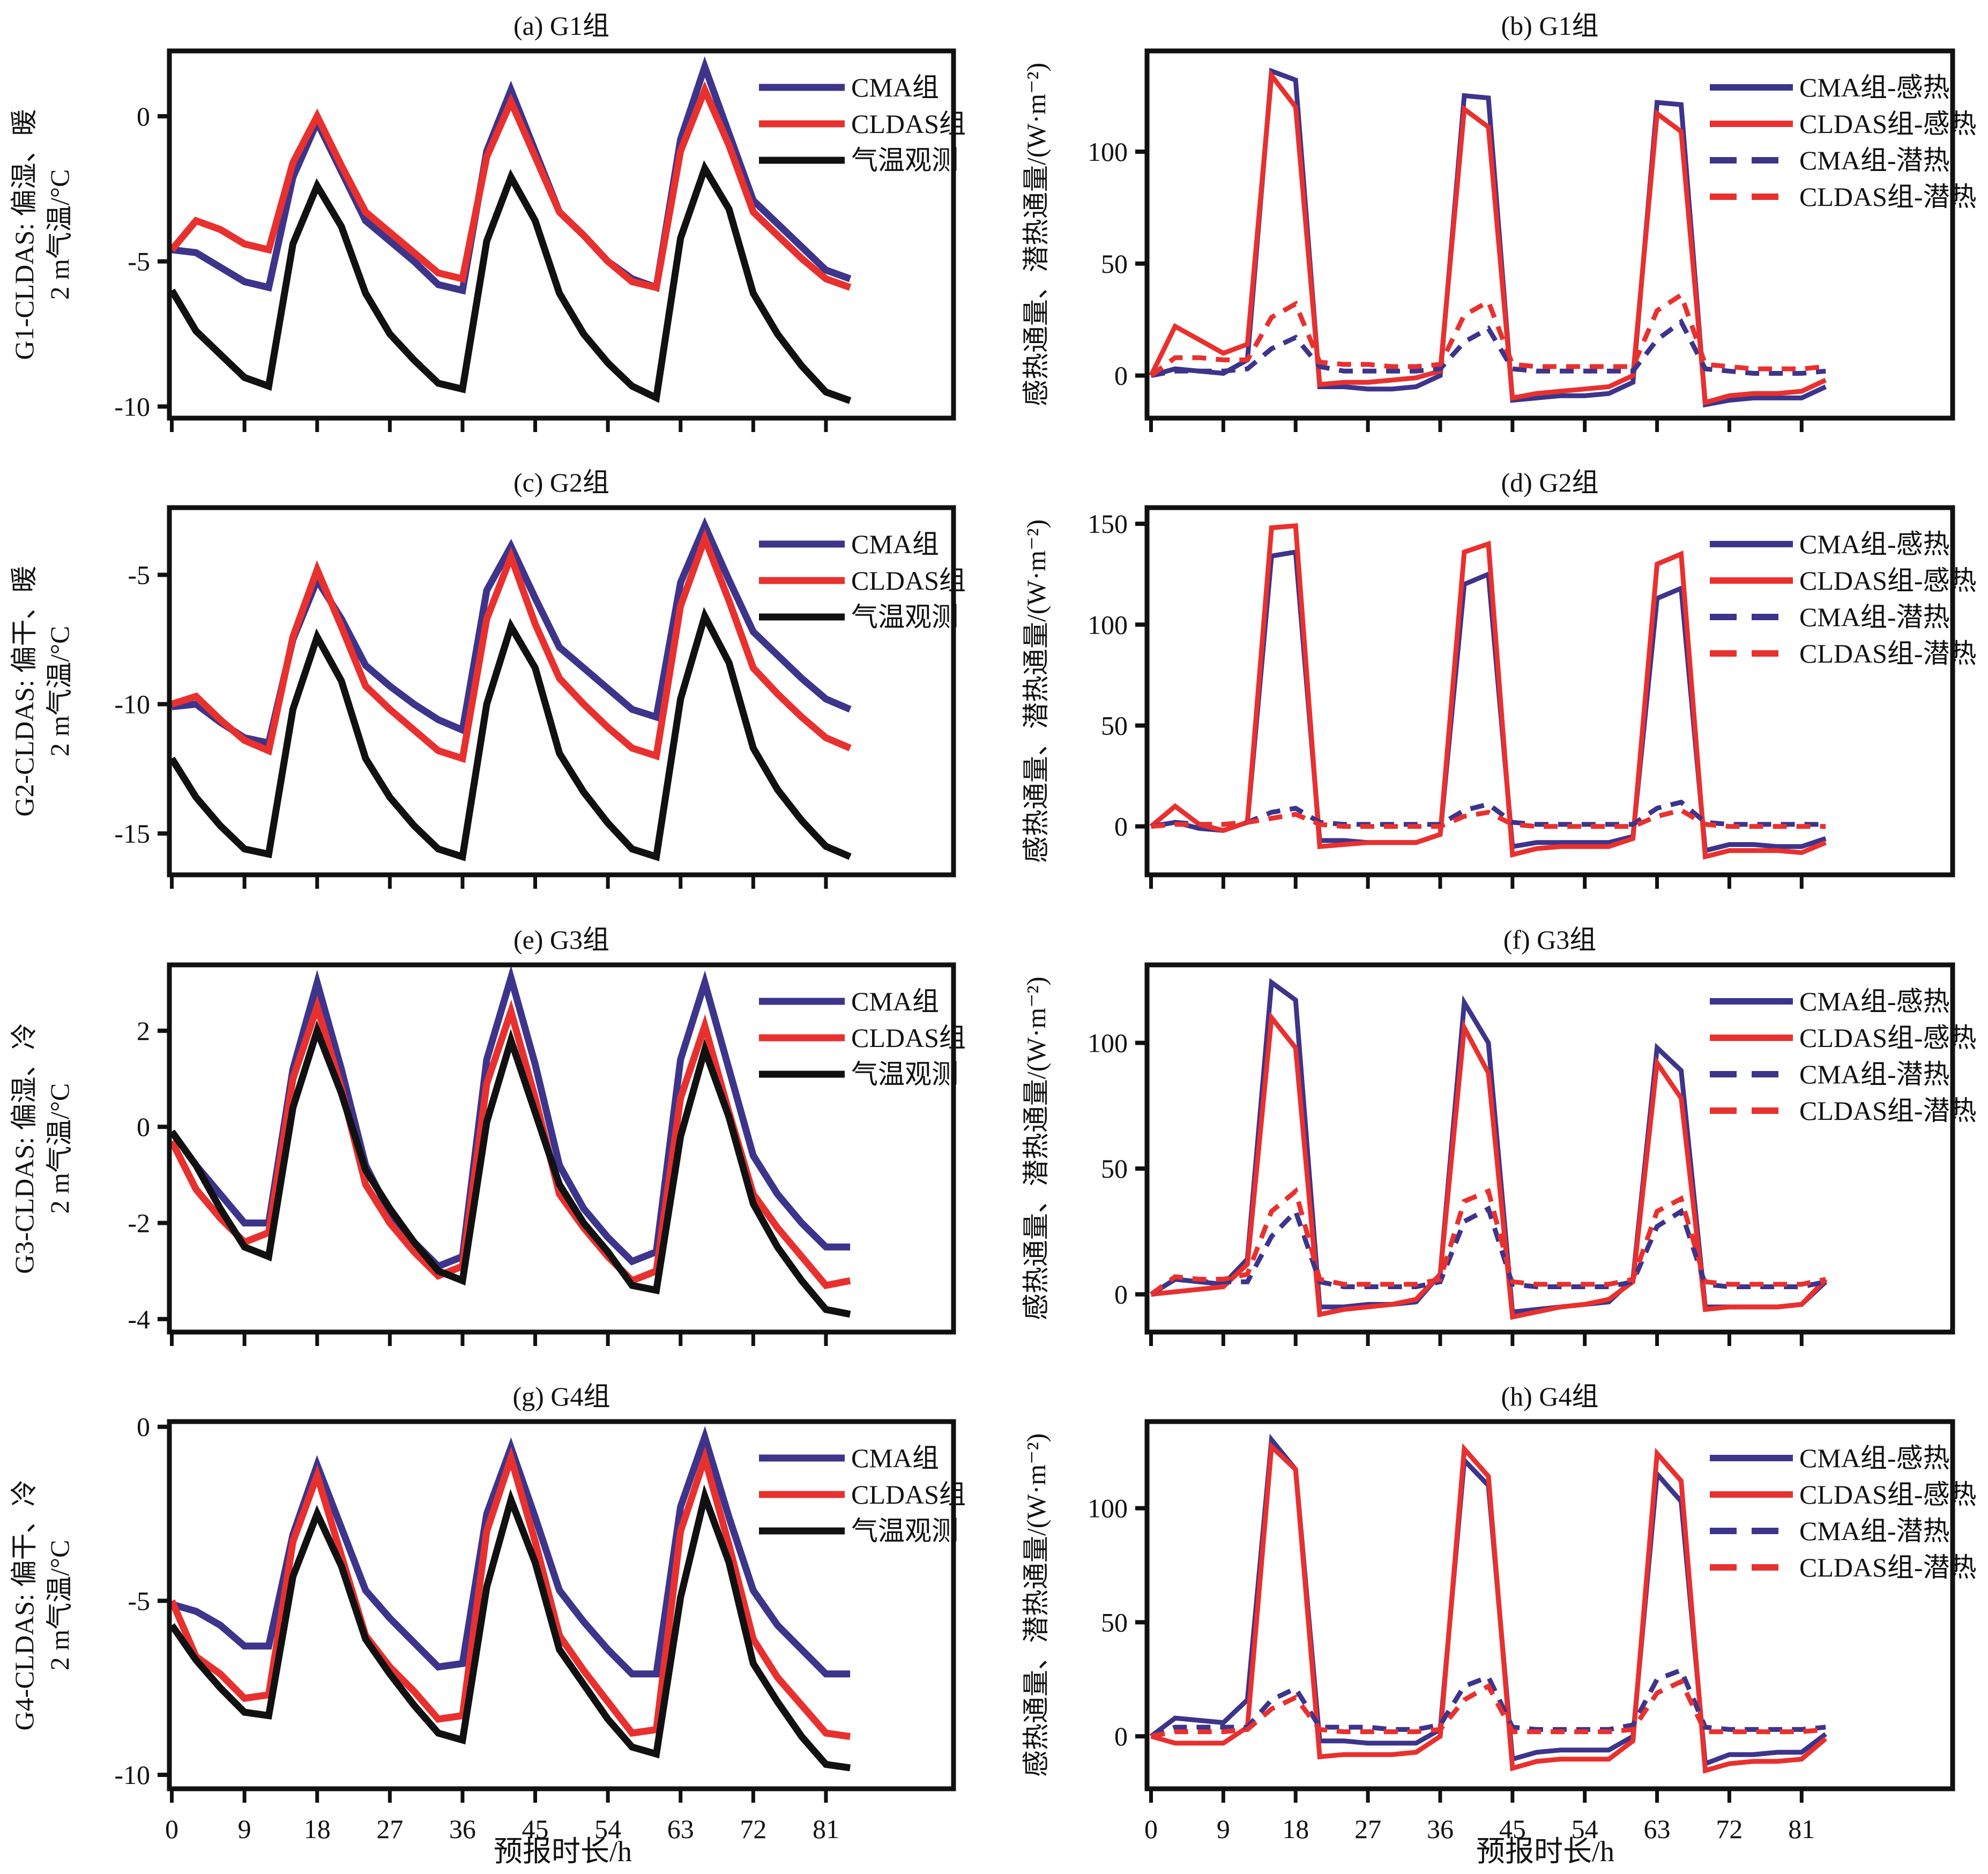 The height and width of the screenshot is (1874, 1988). Describe the element at coordinates (607, 1829) in the screenshot. I see `x-tick-label: 54` at that location.